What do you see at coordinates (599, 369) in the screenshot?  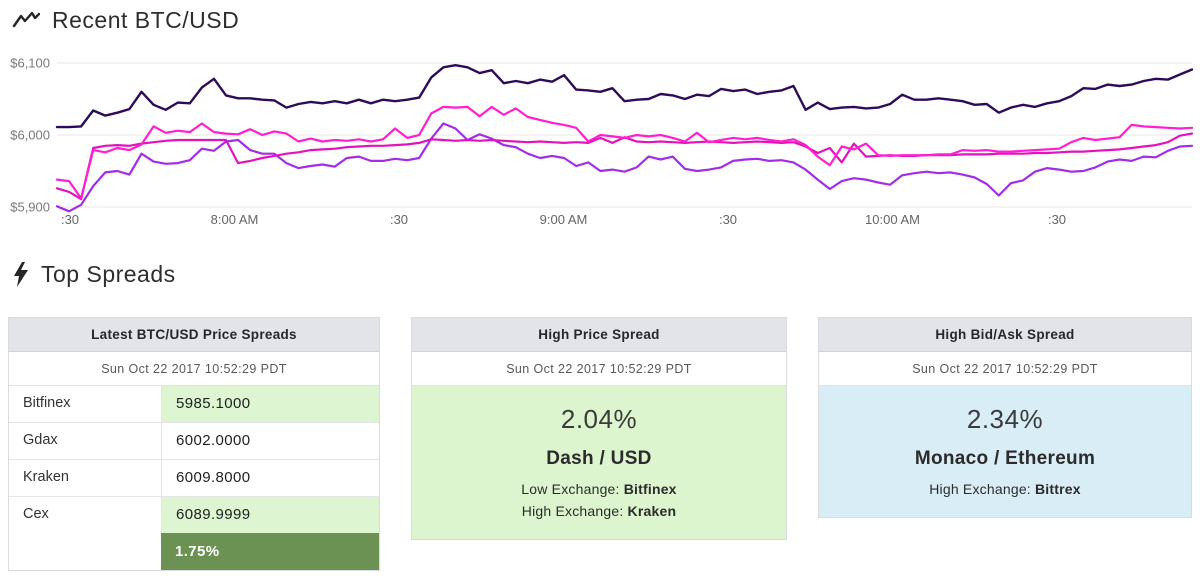 I see `high-price-spread-timestamp: Sun Oct 22 2017 10:52:29 PDT` at bounding box center [599, 369].